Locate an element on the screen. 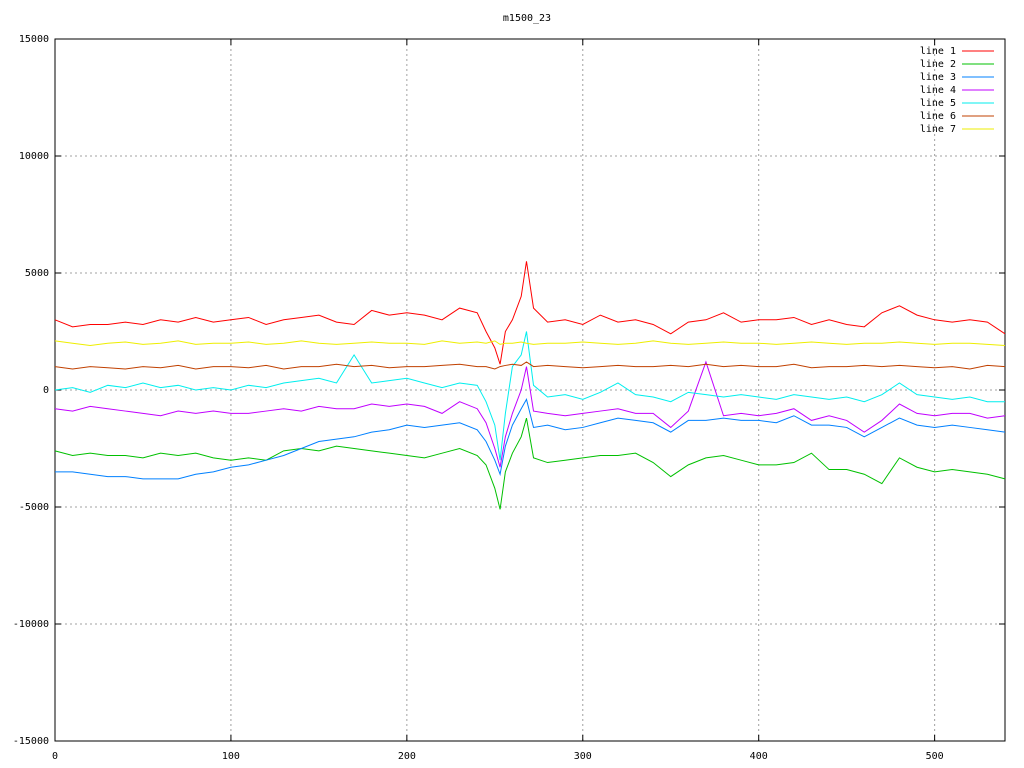 The height and width of the screenshot is (768, 1024). y-tick-label: 0 is located at coordinates (46, 390).